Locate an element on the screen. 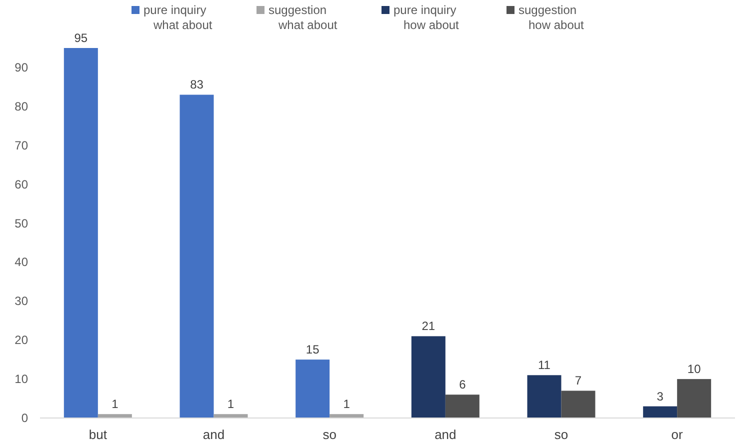 The image size is (743, 445). data-label: 21 is located at coordinates (429, 326).